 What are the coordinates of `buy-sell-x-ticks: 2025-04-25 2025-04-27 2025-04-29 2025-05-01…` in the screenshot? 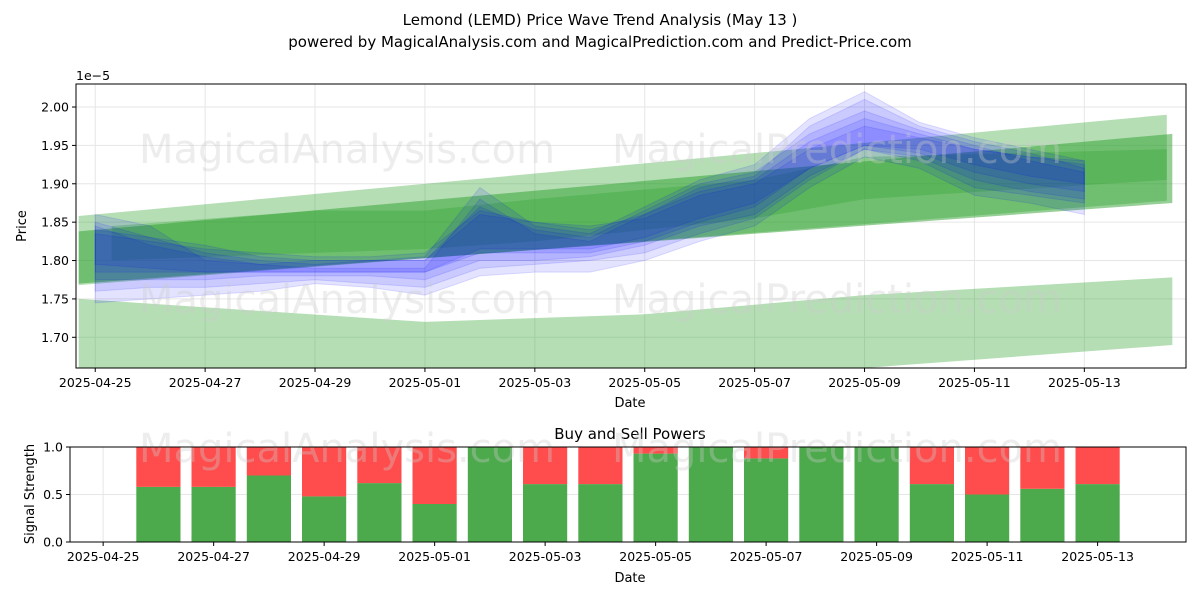 It's located at (600, 553).